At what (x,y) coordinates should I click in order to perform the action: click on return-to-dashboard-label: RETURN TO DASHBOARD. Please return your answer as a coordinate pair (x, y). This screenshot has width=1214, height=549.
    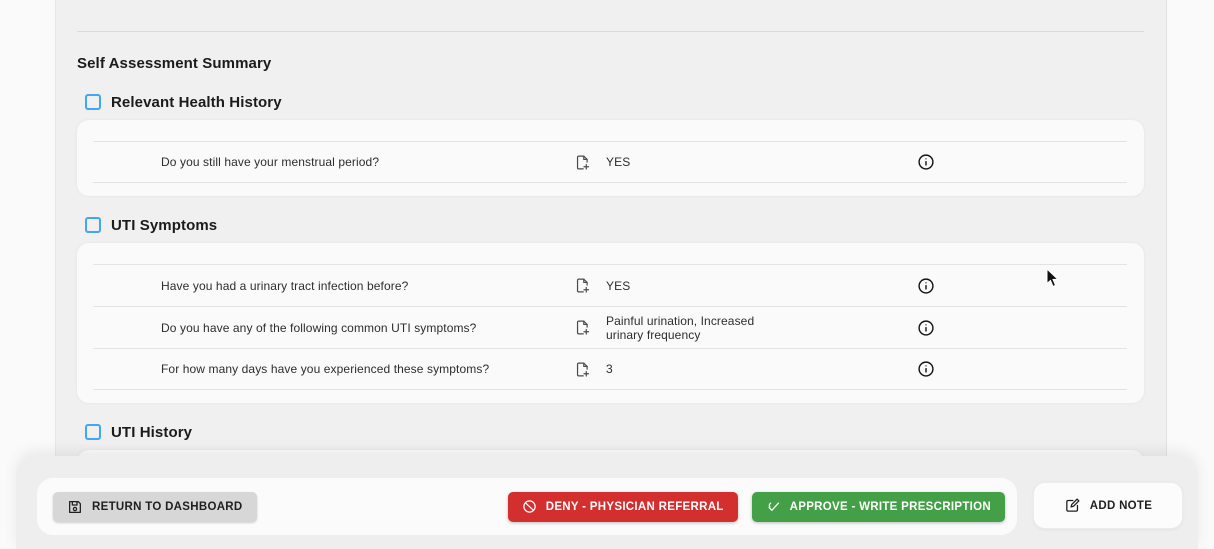
    Looking at the image, I should click on (167, 506).